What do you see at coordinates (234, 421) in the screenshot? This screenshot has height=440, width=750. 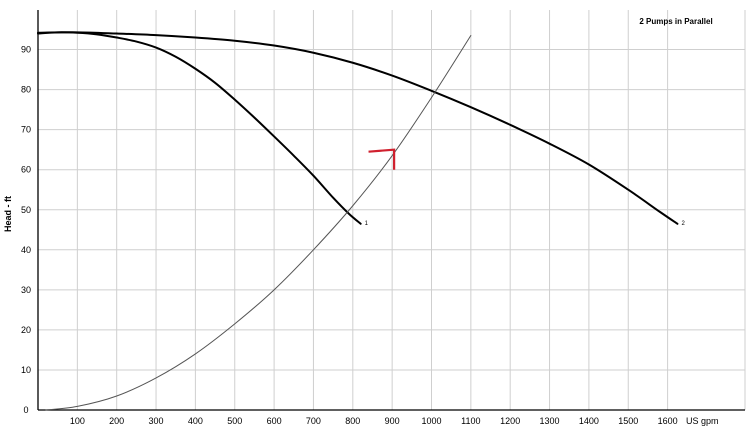 I see `x-tick-label: 500` at bounding box center [234, 421].